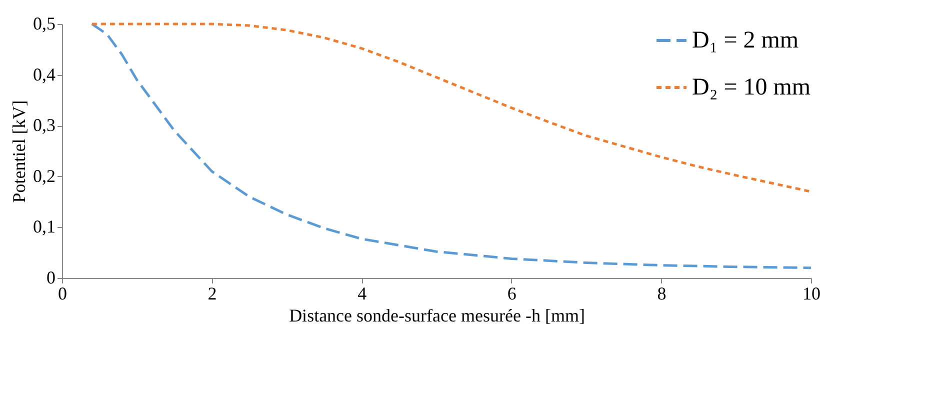 Image resolution: width=930 pixels, height=408 pixels. Describe the element at coordinates (362, 294) in the screenshot. I see `x-tick-label: 4` at that location.